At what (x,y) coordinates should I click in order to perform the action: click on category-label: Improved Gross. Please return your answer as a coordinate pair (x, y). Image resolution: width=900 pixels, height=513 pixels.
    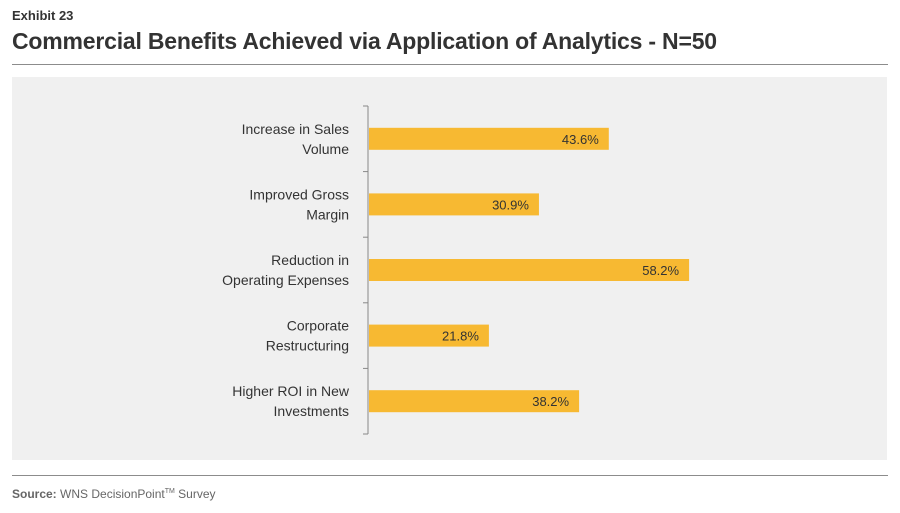
    Looking at the image, I should click on (299, 194).